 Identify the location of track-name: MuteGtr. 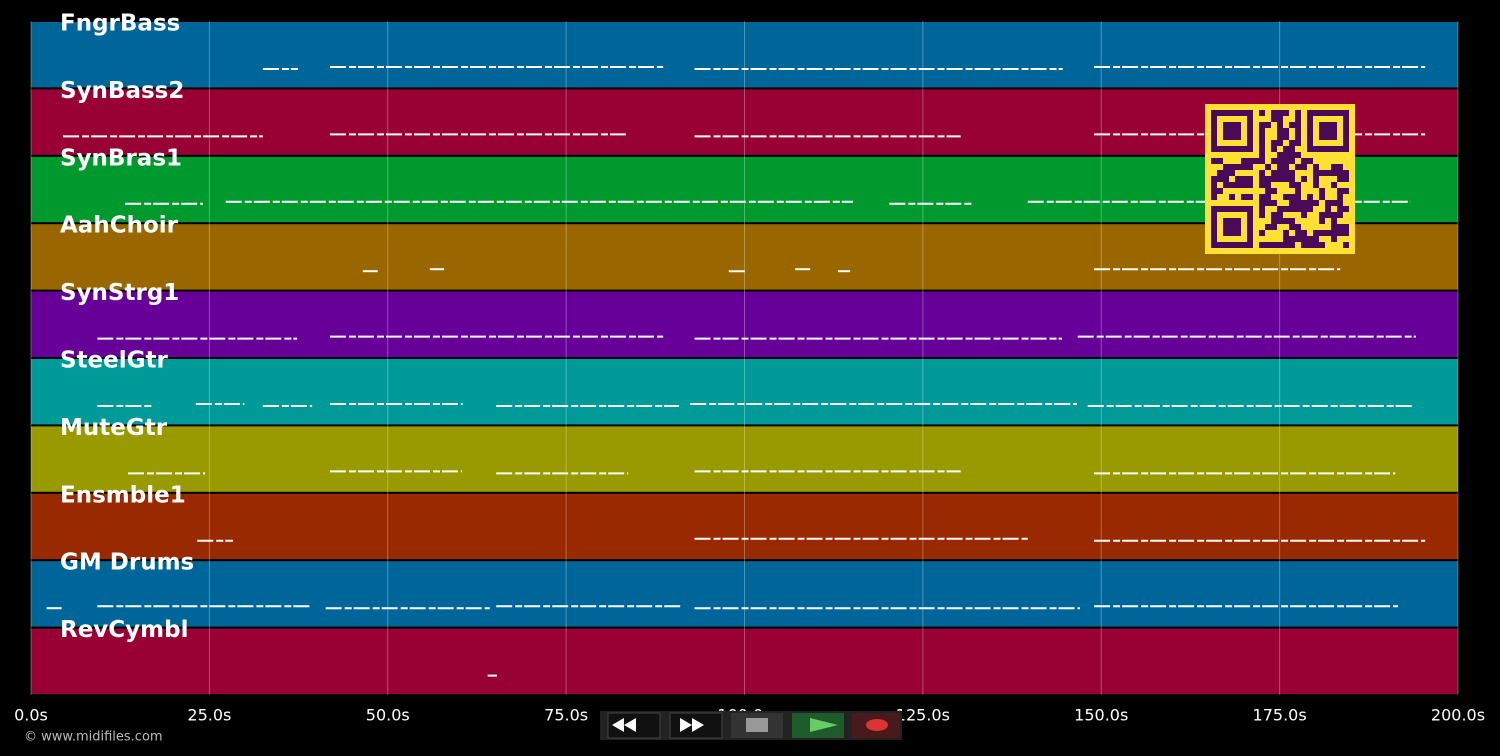
(114, 428).